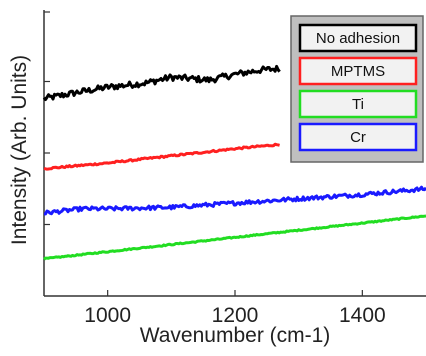 This screenshot has width=426, height=356. I want to click on legend-label-cr: Cr, so click(358, 137).